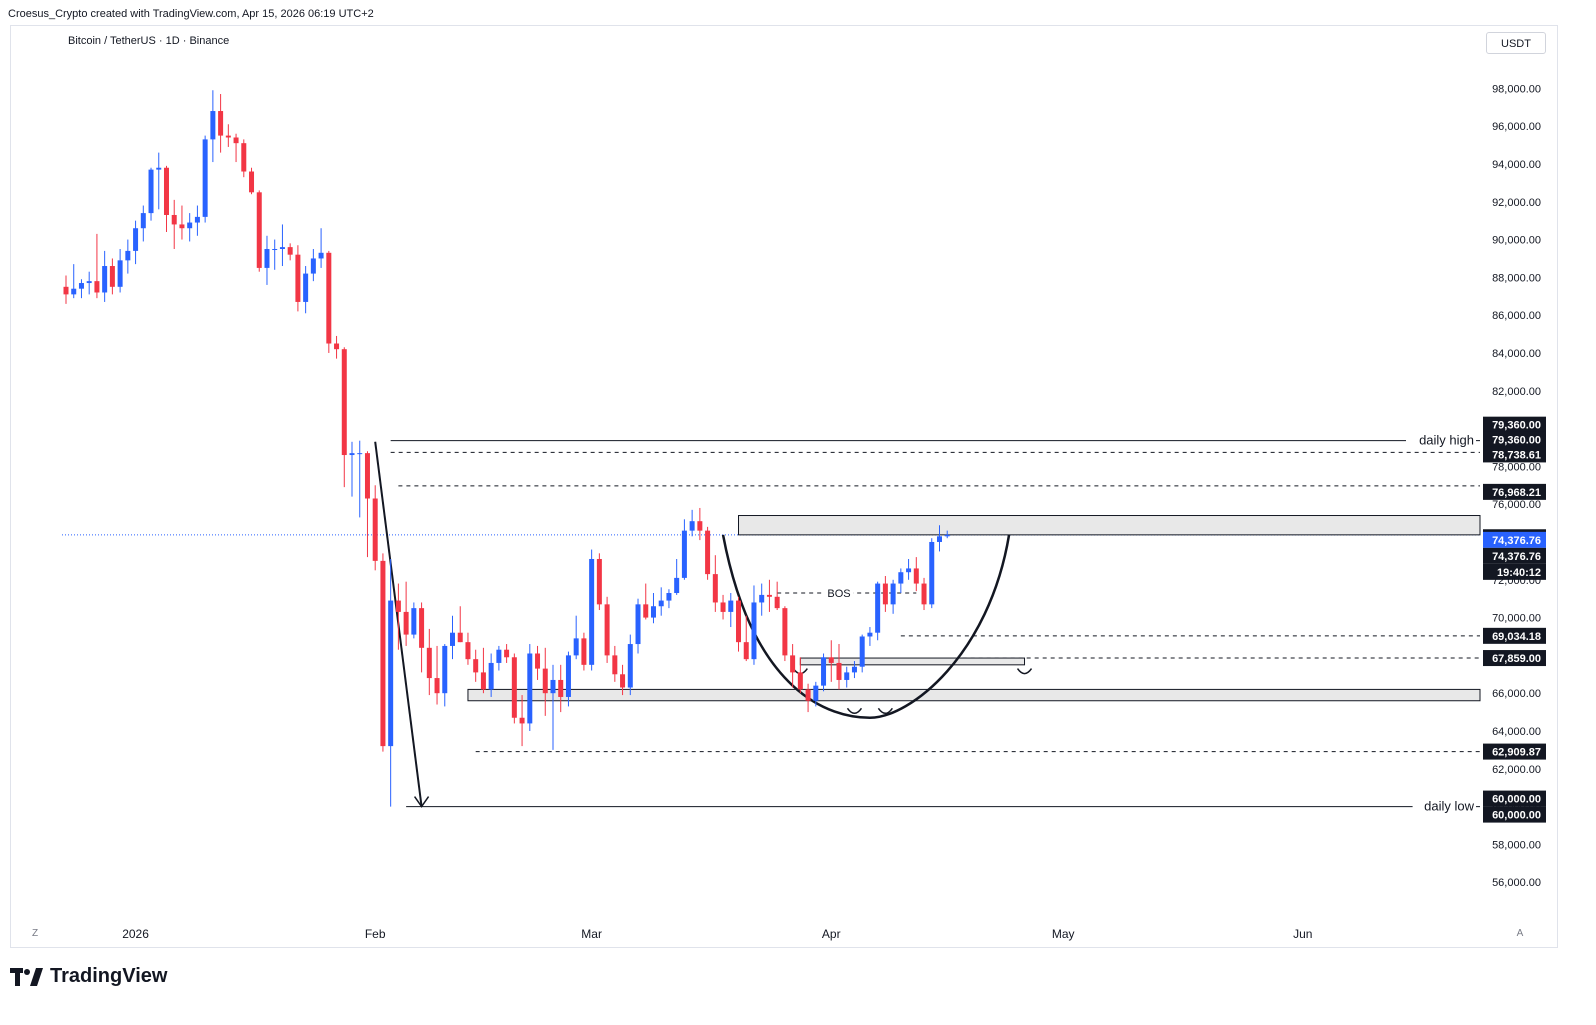  Describe the element at coordinates (838, 594) in the screenshot. I see `bos-label: BOS` at that location.